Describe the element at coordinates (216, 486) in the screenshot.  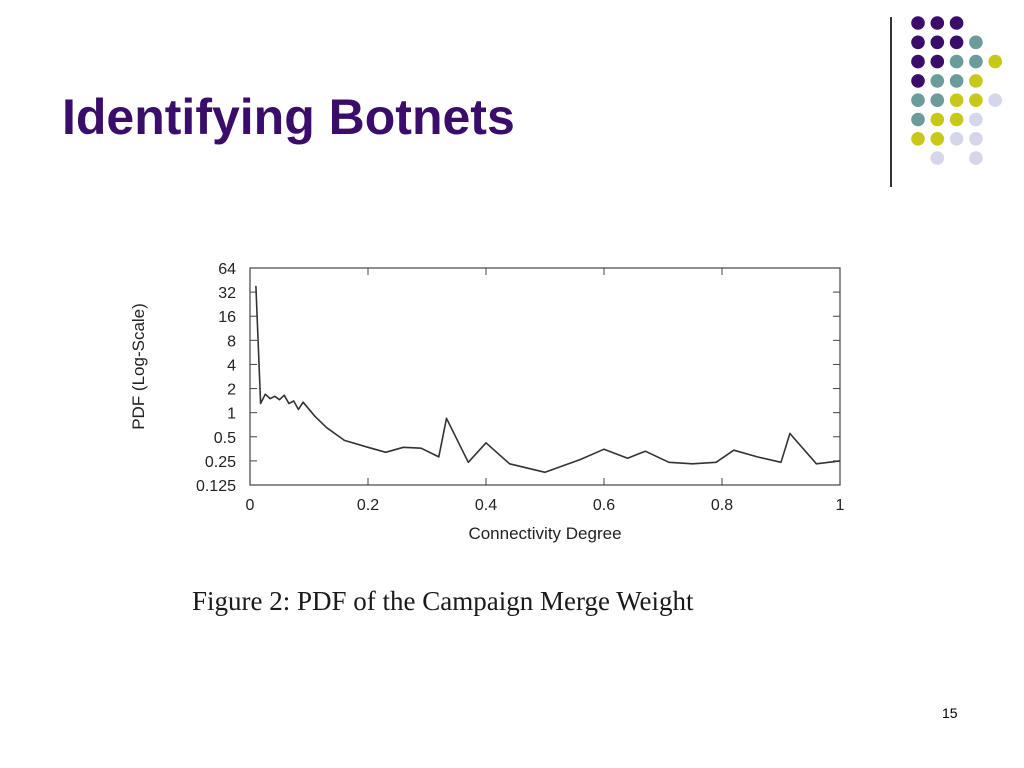
I see `y-tick-label: 0.125` at that location.